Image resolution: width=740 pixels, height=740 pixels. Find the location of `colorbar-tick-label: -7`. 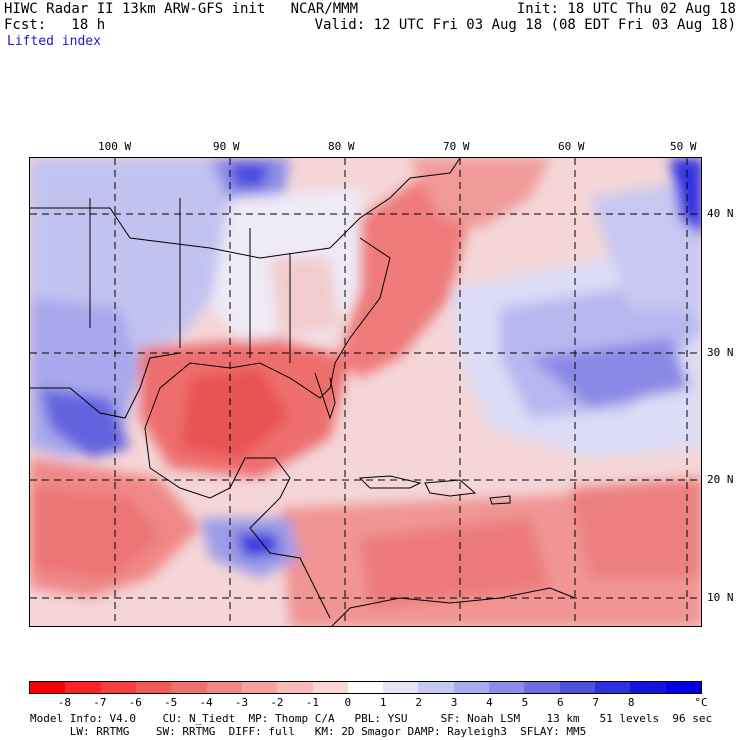

colorbar-tick-label: -7 is located at coordinates (100, 702).